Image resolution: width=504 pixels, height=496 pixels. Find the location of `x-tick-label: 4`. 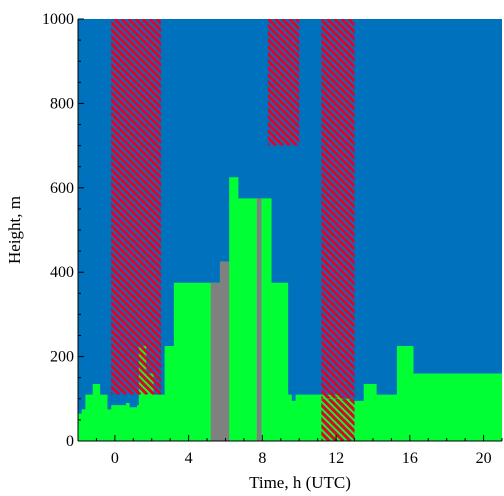

x-tick-label: 4 is located at coordinates (189, 458).